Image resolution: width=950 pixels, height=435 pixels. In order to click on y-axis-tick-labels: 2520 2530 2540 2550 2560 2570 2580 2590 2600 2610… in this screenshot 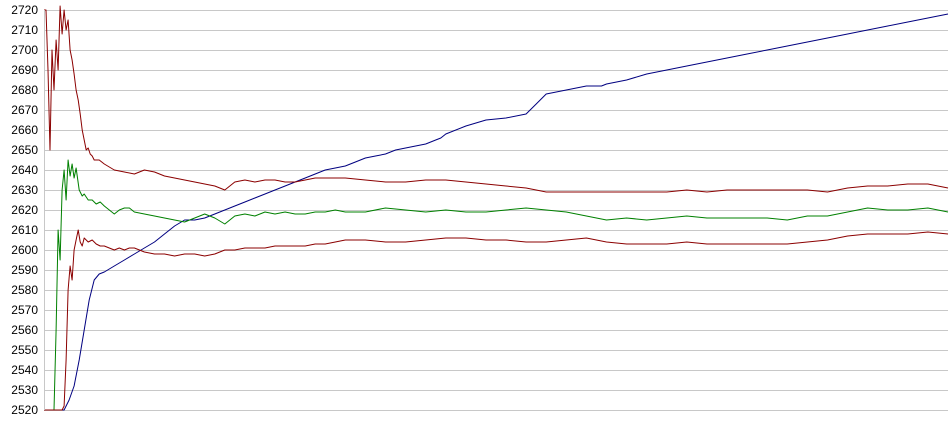, I will do `click(24, 210)`.